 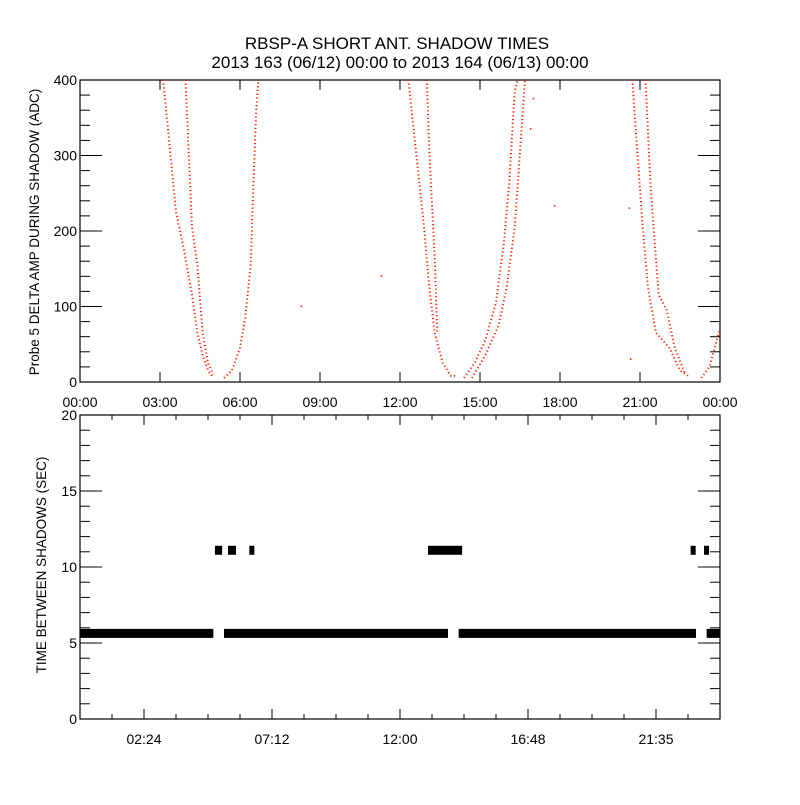 I want to click on series-pass1-desc-a, so click(x=188, y=229).